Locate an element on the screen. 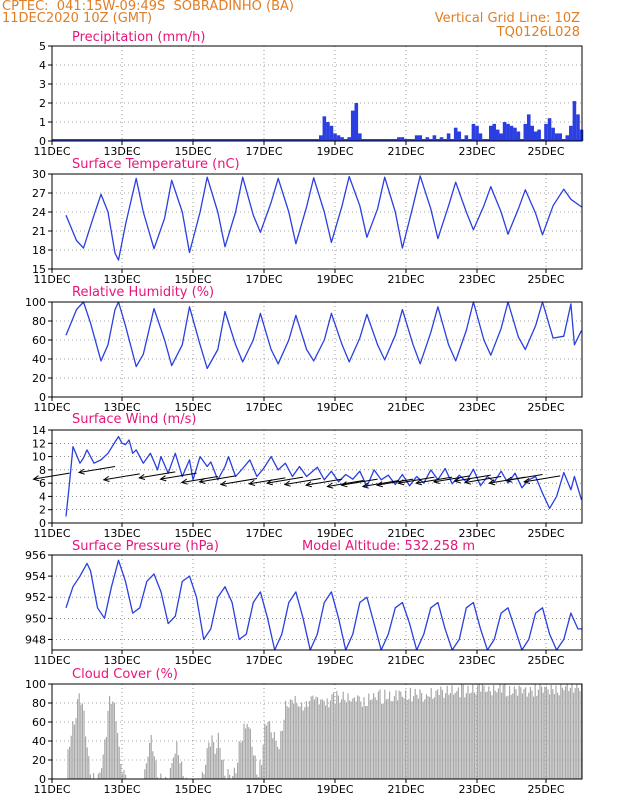  x-tick-label: 21DEC is located at coordinates (405, 533).